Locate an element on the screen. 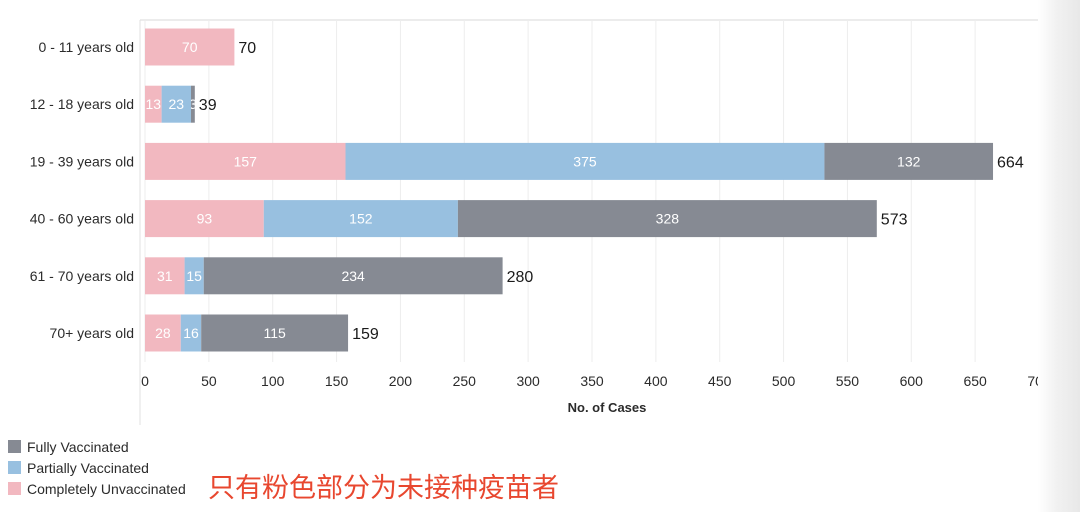  y-tick-label: 19 - 39 years old is located at coordinates (82, 161).